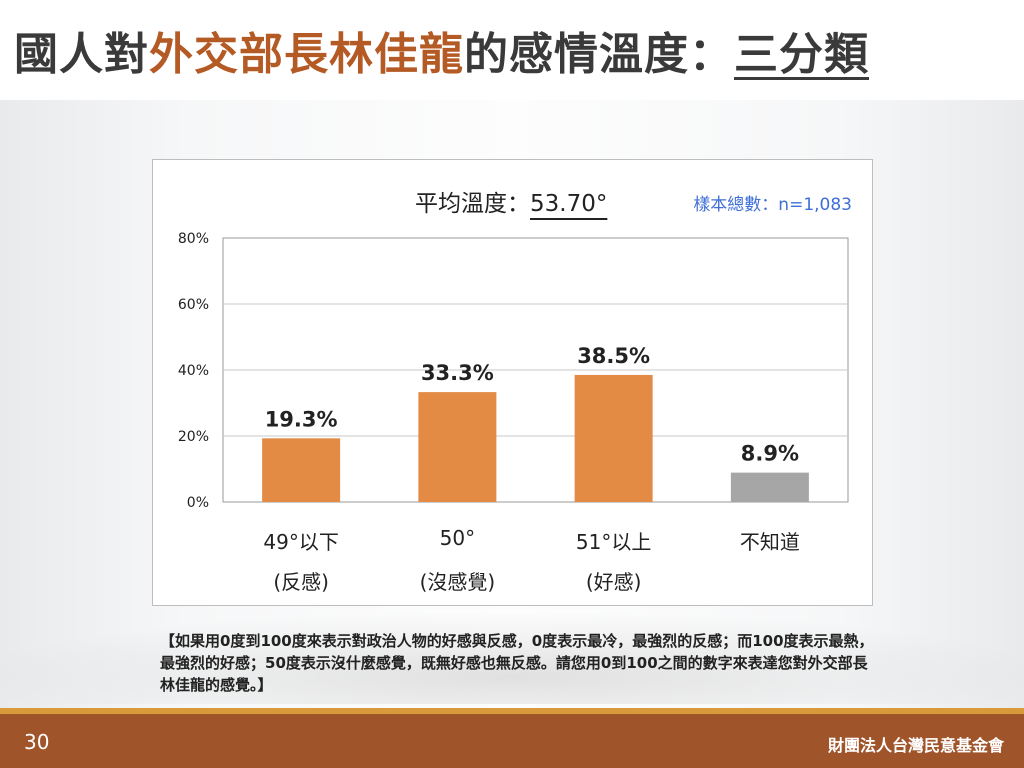 This screenshot has height=768, width=1024. What do you see at coordinates (801, 54) in the screenshot?
I see `title-underlined: 三分類` at bounding box center [801, 54].